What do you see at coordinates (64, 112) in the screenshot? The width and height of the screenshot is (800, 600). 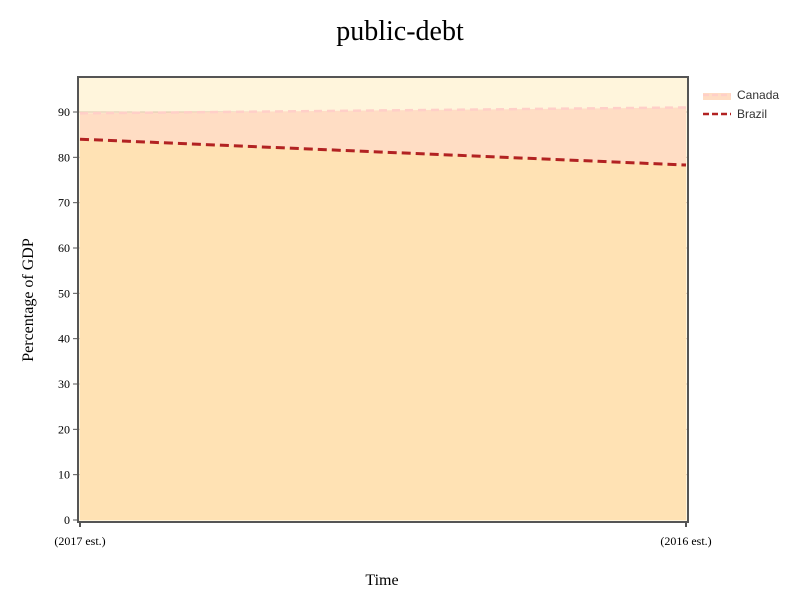 I see `y-tick-label: 90` at bounding box center [64, 112].